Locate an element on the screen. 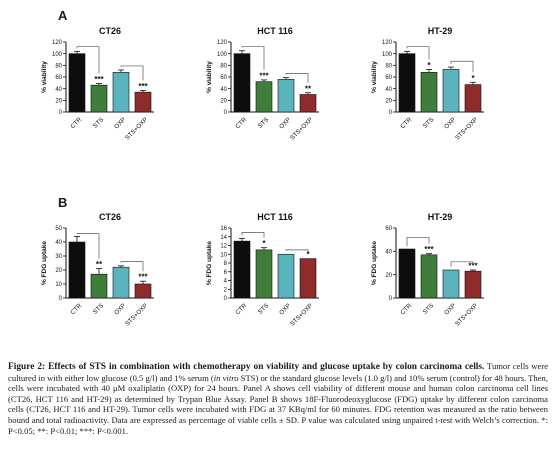  chart-title: CT26 is located at coordinates (110, 31).